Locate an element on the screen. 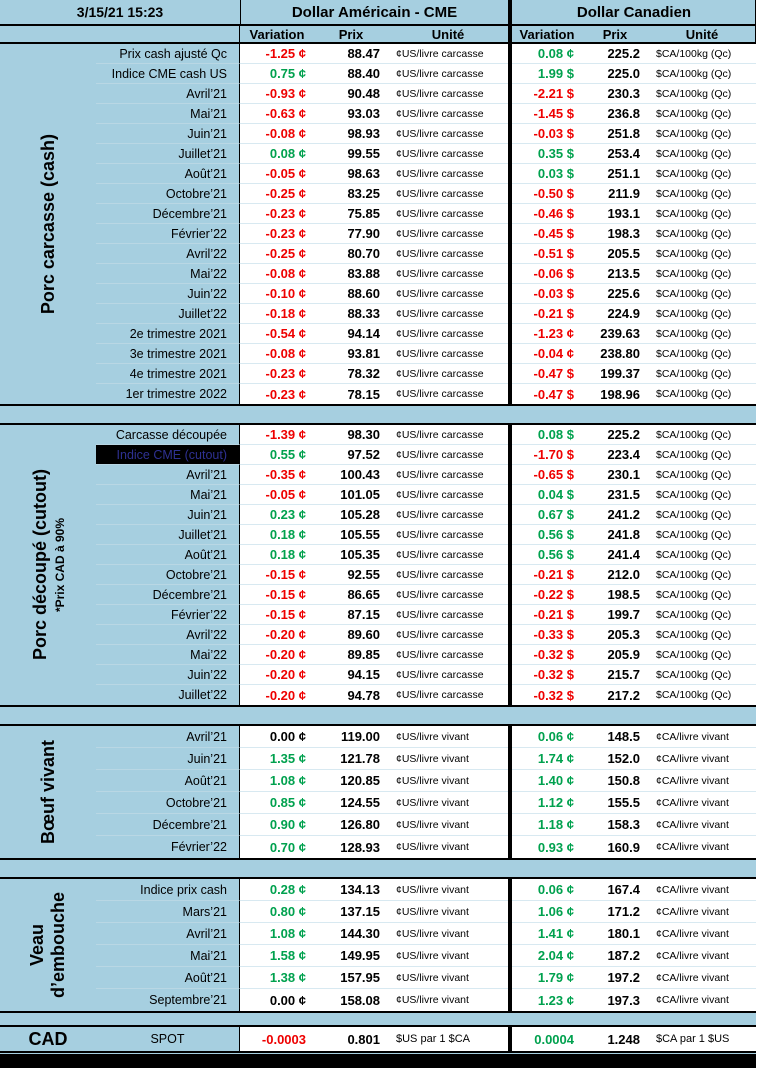 This screenshot has width=767, height=1068. us-price-cell: 105.55 is located at coordinates (351, 535).